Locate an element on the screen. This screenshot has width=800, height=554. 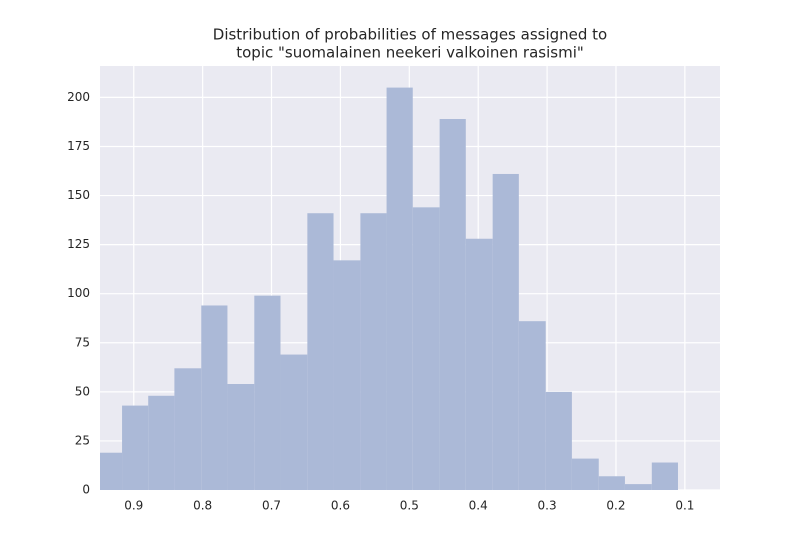
y-tick-label: 150 is located at coordinates (78, 195).